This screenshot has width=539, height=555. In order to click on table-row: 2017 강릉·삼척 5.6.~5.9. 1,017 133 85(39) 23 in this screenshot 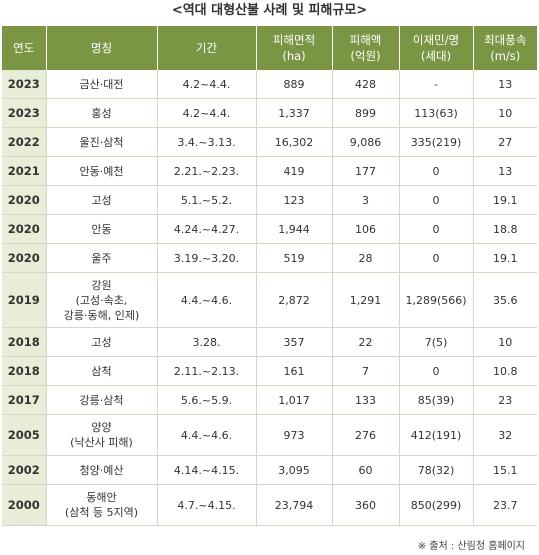, I will do `click(269, 400)`.